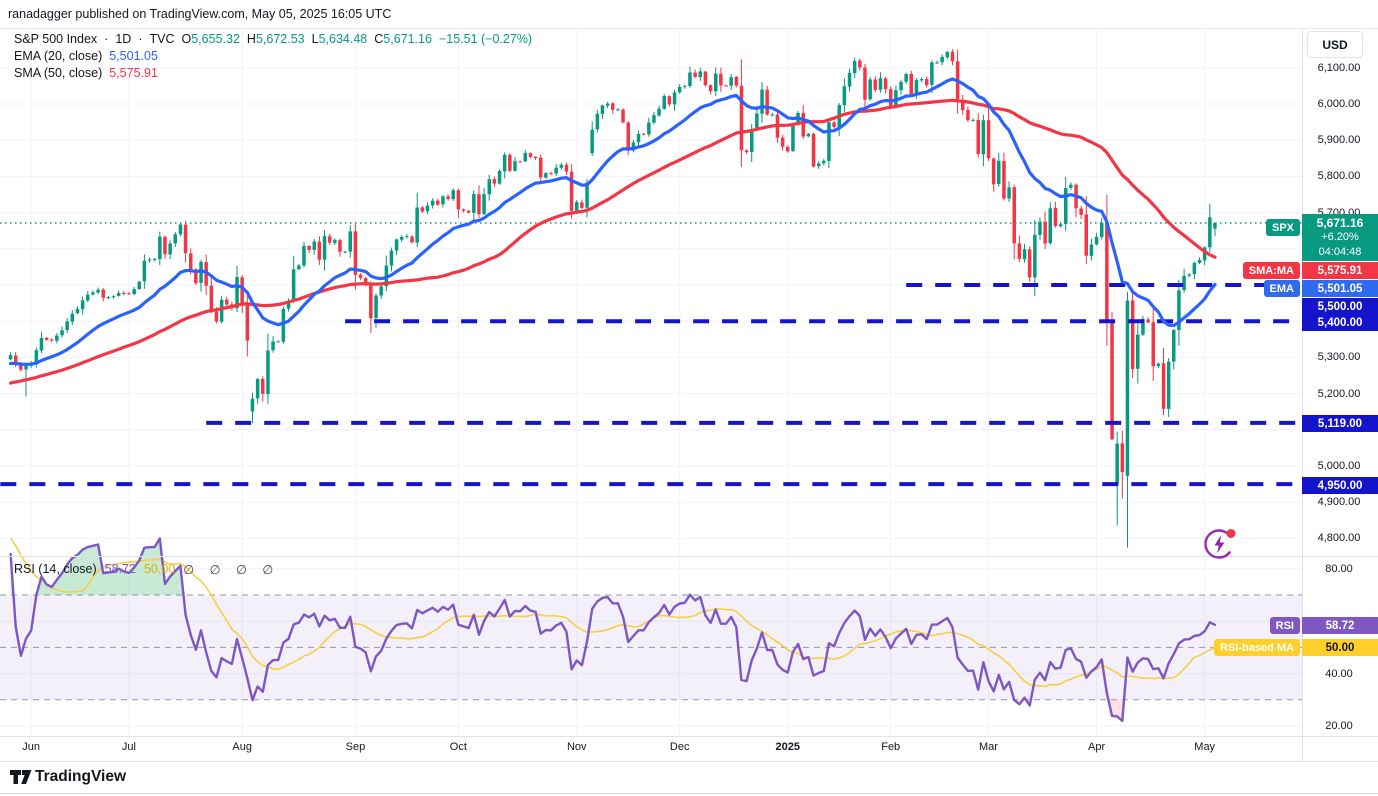 The width and height of the screenshot is (1378, 796). What do you see at coordinates (1340, 647) in the screenshot?
I see `rsi-ma-value-badge: 50.00` at bounding box center [1340, 647].